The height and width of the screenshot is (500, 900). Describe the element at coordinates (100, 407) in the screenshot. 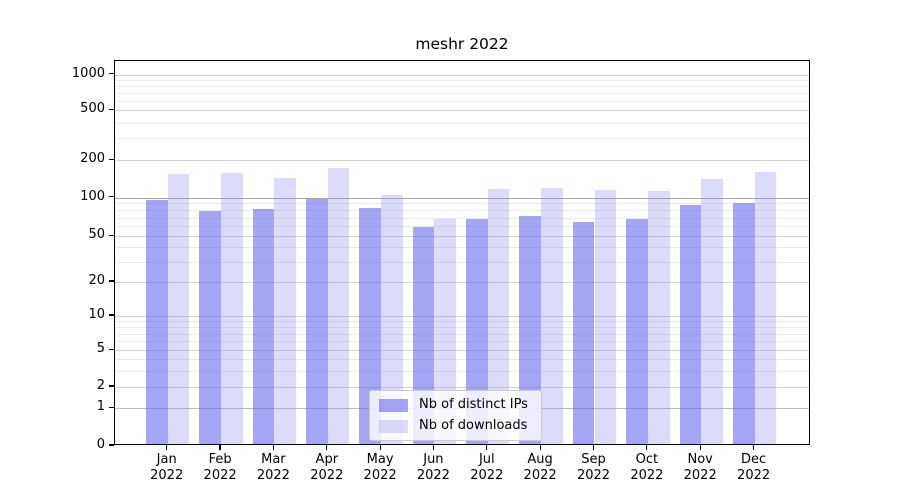

I see `y-tick-label: 1` at that location.